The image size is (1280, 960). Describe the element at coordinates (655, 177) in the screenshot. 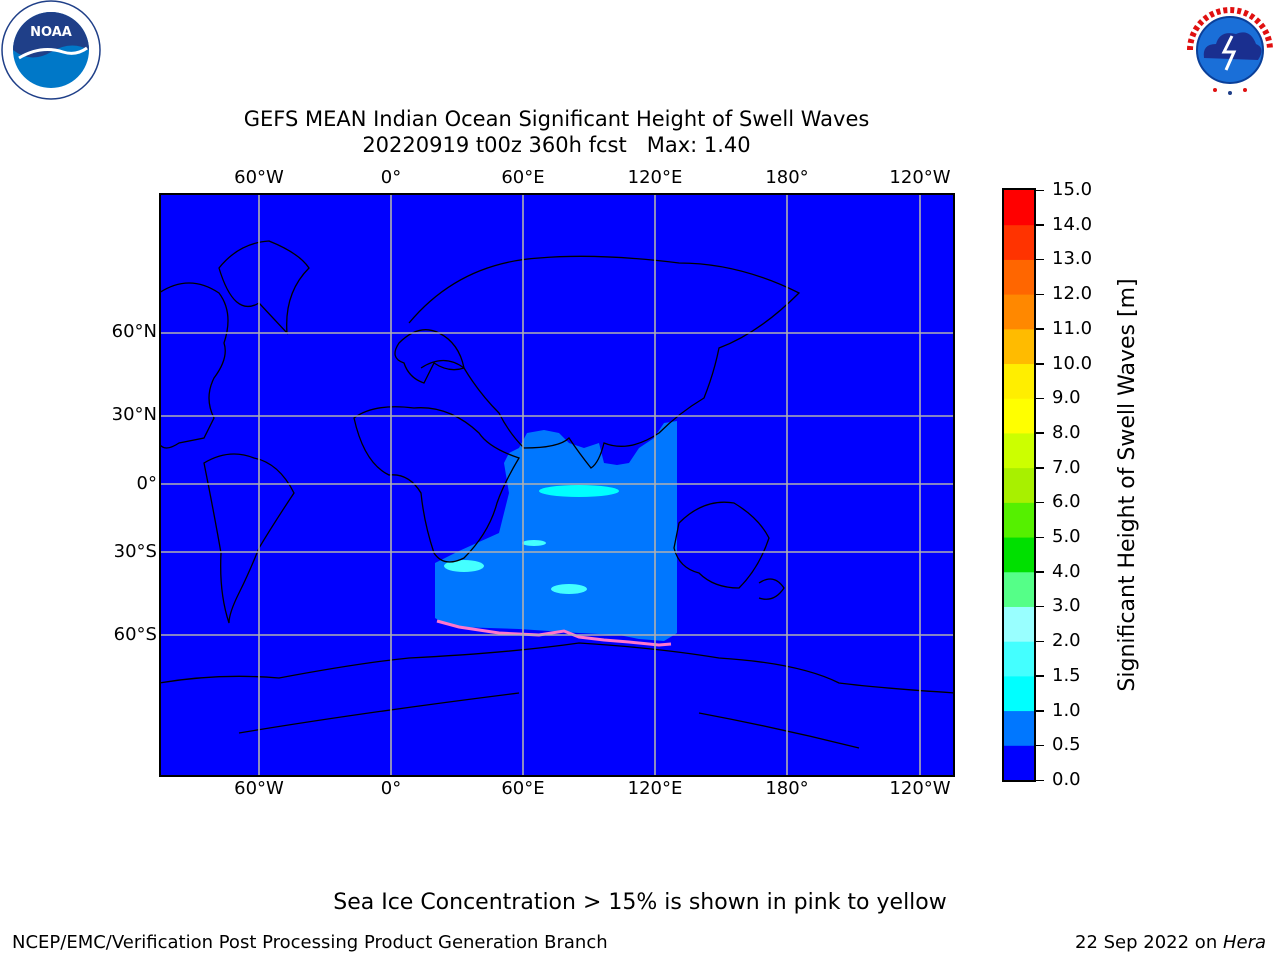

I see `lon-tick-top-120e: 120°E` at that location.